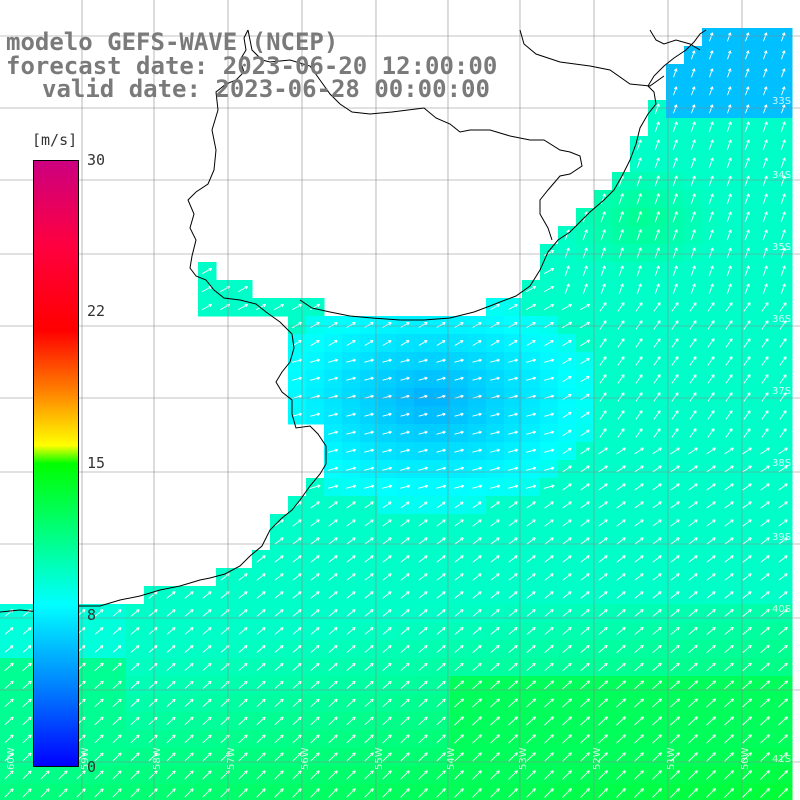 This screenshot has width=800, height=800. Describe the element at coordinates (252, 66) in the screenshot. I see `forecast-date: forecast date: 2023-06-20 12:00:00` at that location.